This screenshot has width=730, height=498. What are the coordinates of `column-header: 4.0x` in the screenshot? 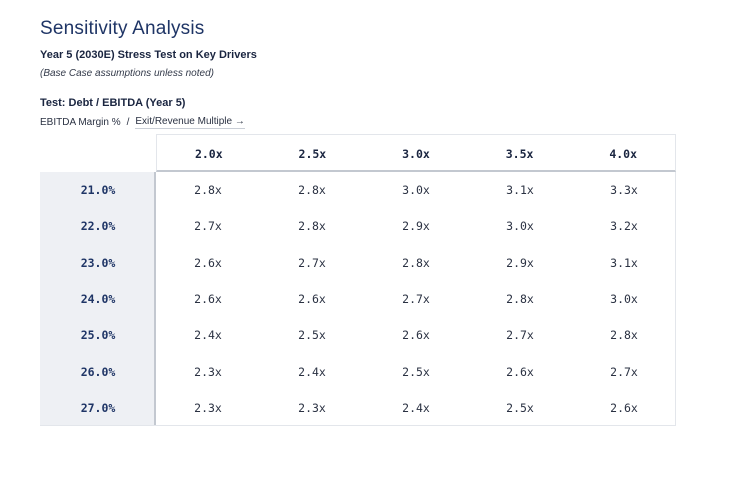 It's located at (623, 153).